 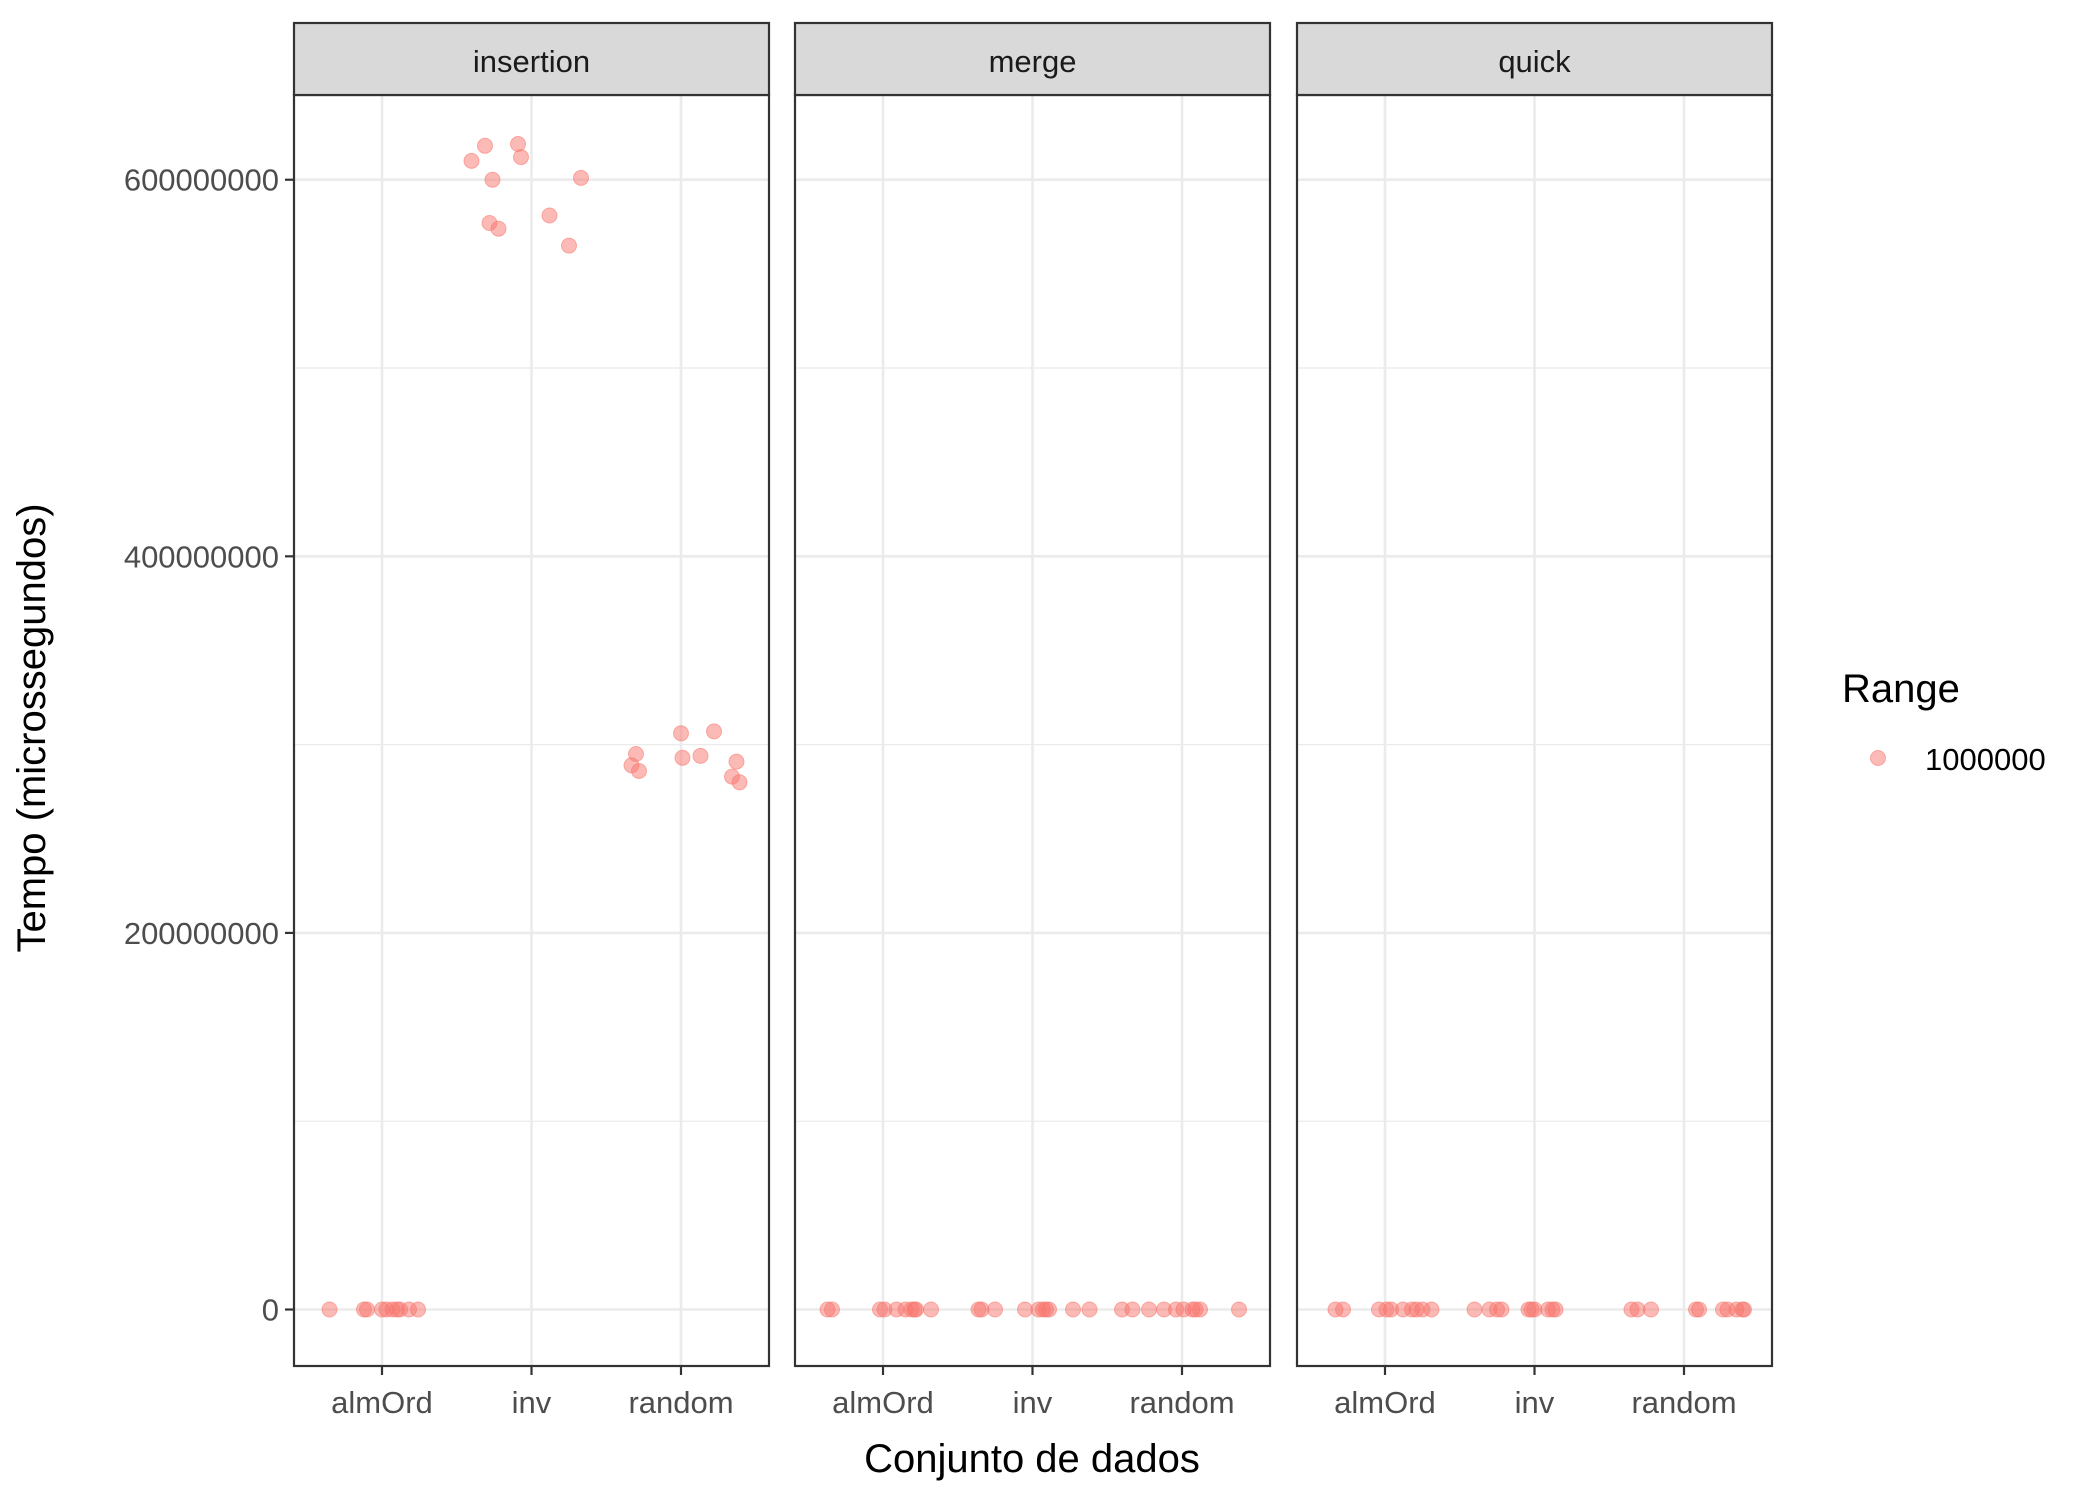 I want to click on legend: Range 1000000, so click(x=1944, y=722).